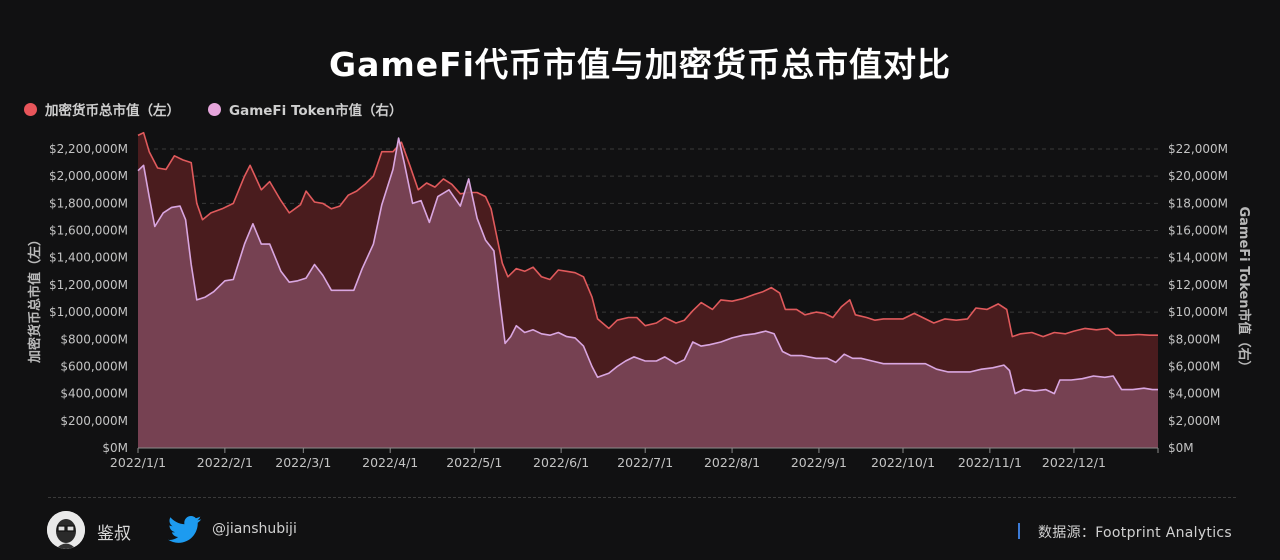 The image size is (1280, 560). Describe the element at coordinates (88, 176) in the screenshot. I see `y-tick-left: $2,000,000M` at that location.